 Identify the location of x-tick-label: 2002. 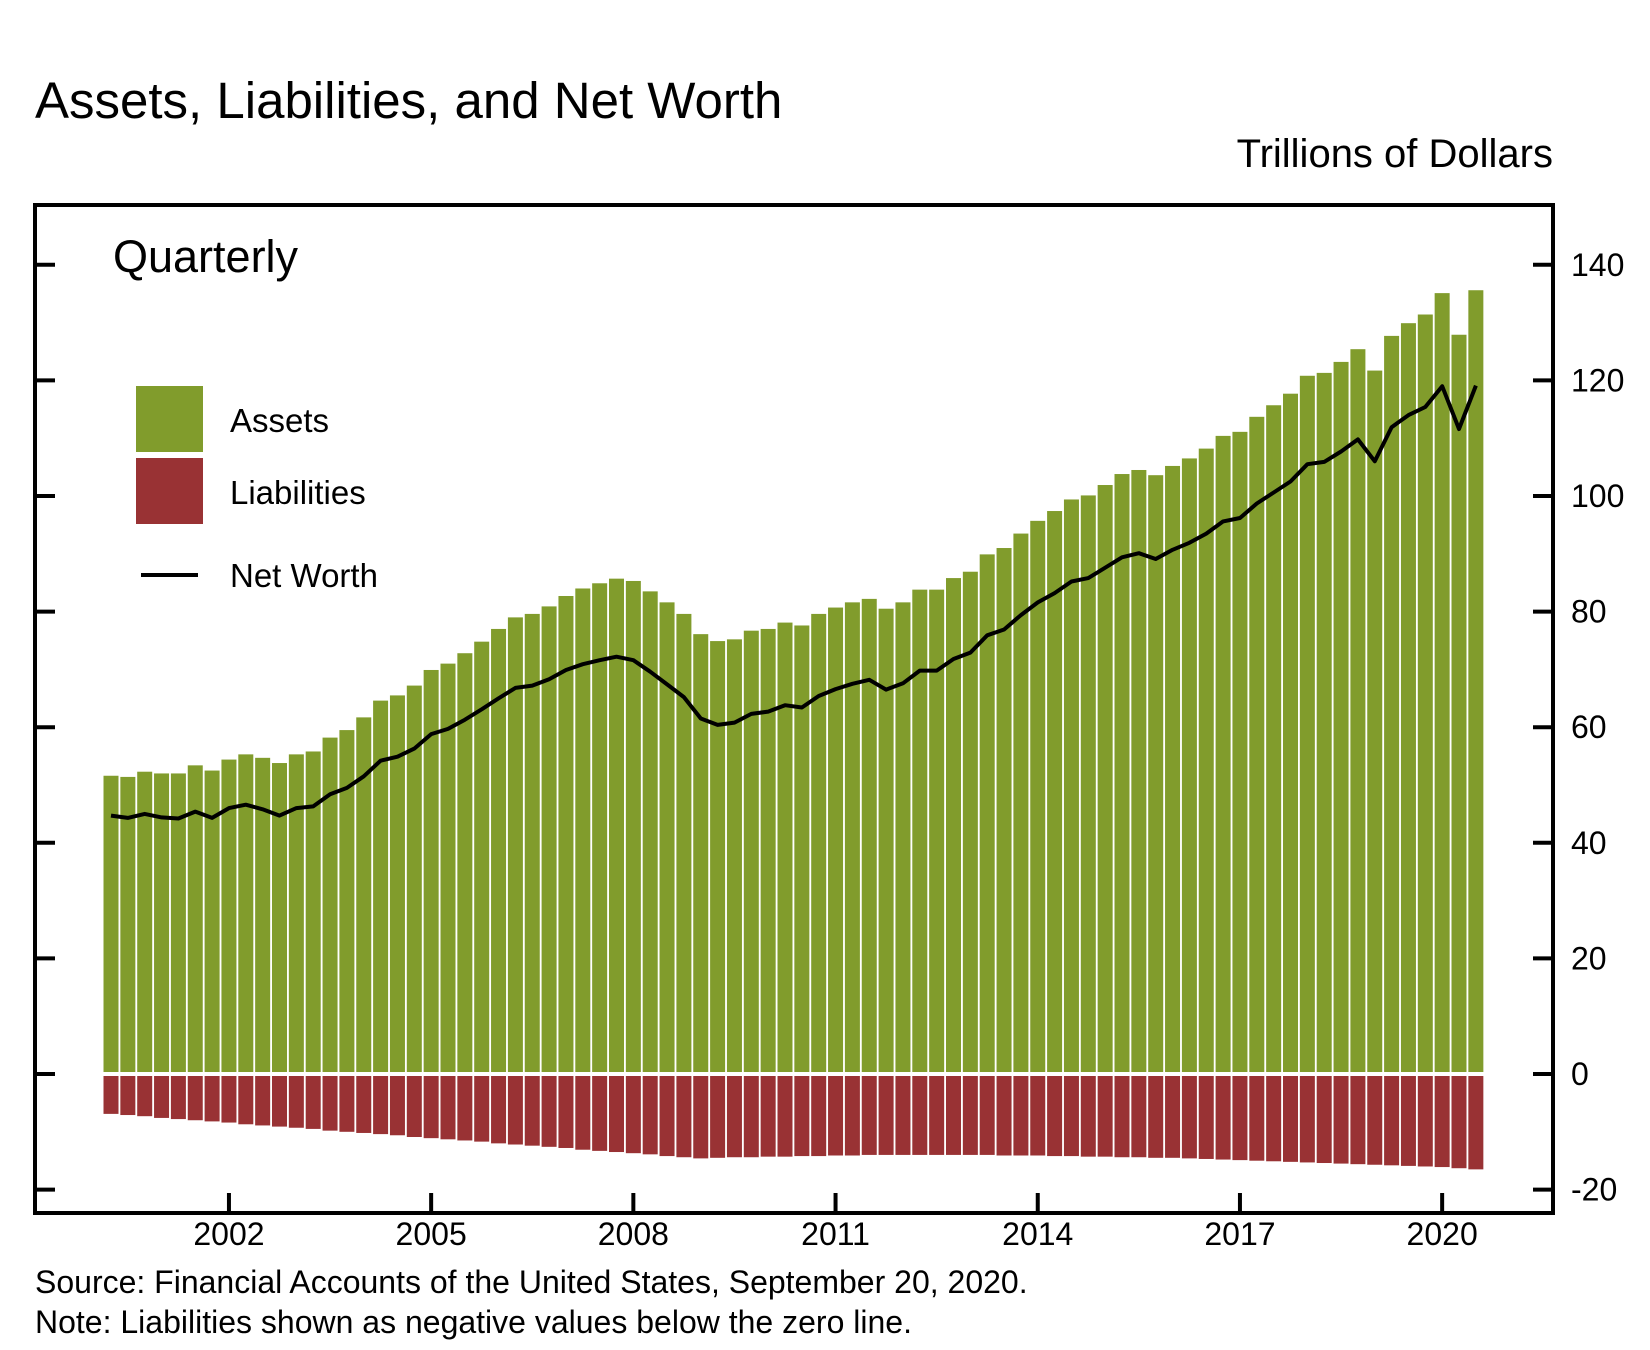
(228, 1234).